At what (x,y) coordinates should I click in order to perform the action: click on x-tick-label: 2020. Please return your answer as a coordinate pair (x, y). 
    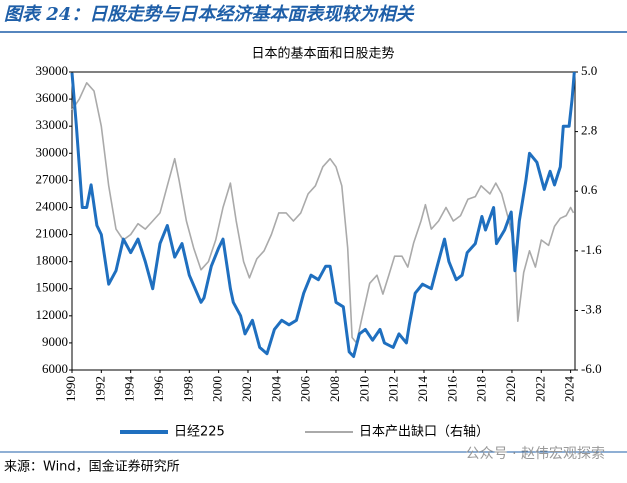
    Looking at the image, I should click on (510, 389).